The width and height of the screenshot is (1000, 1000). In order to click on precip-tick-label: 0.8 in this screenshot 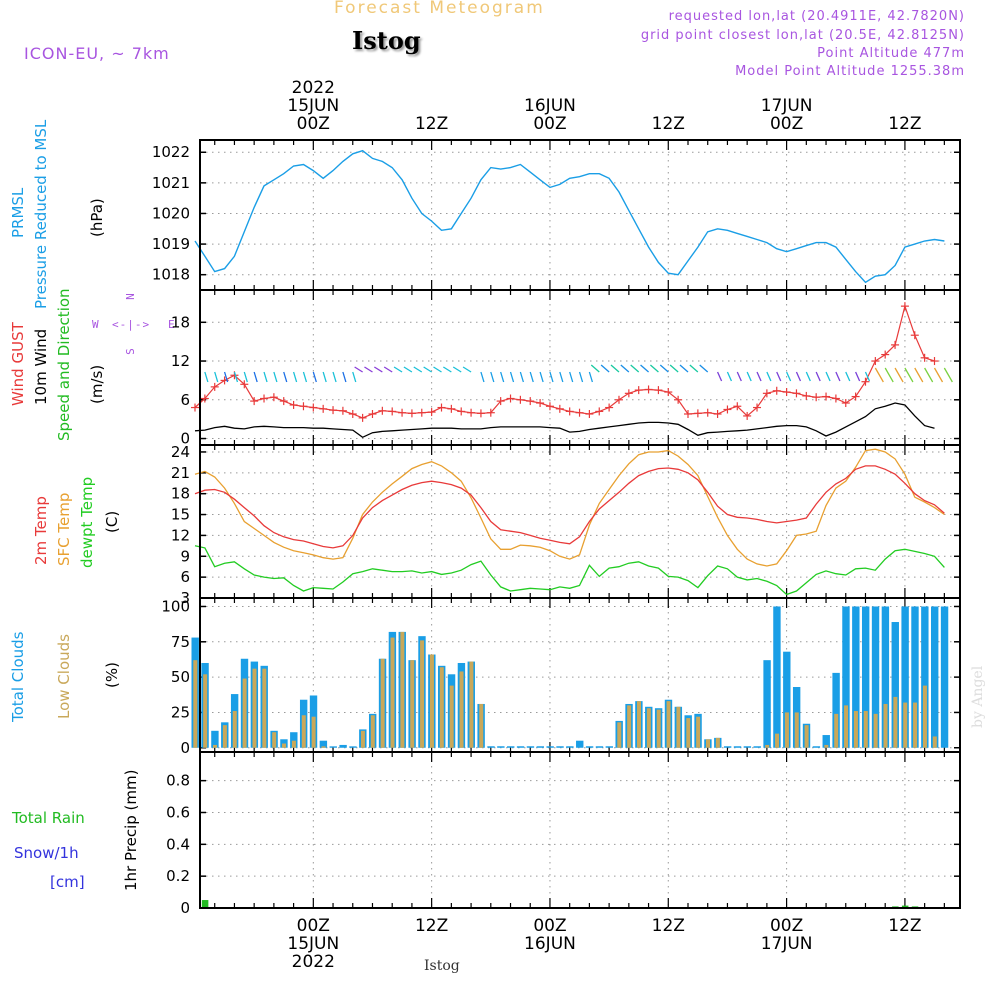, I will do `click(178, 781)`.